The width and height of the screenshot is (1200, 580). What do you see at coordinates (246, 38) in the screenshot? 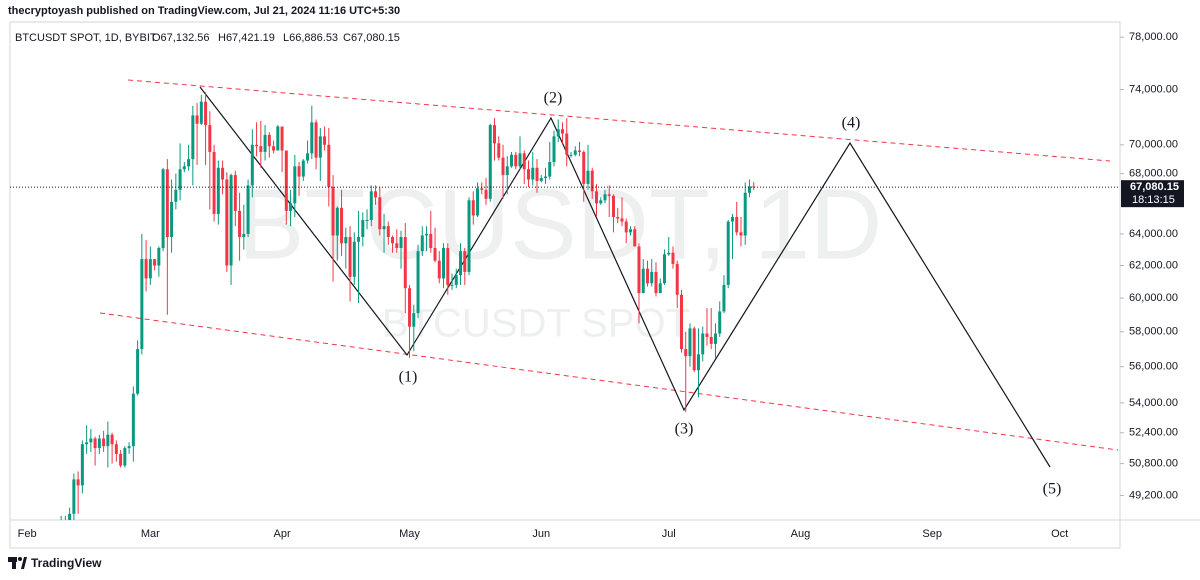
I see `legend-high: H67,421.19` at bounding box center [246, 38].